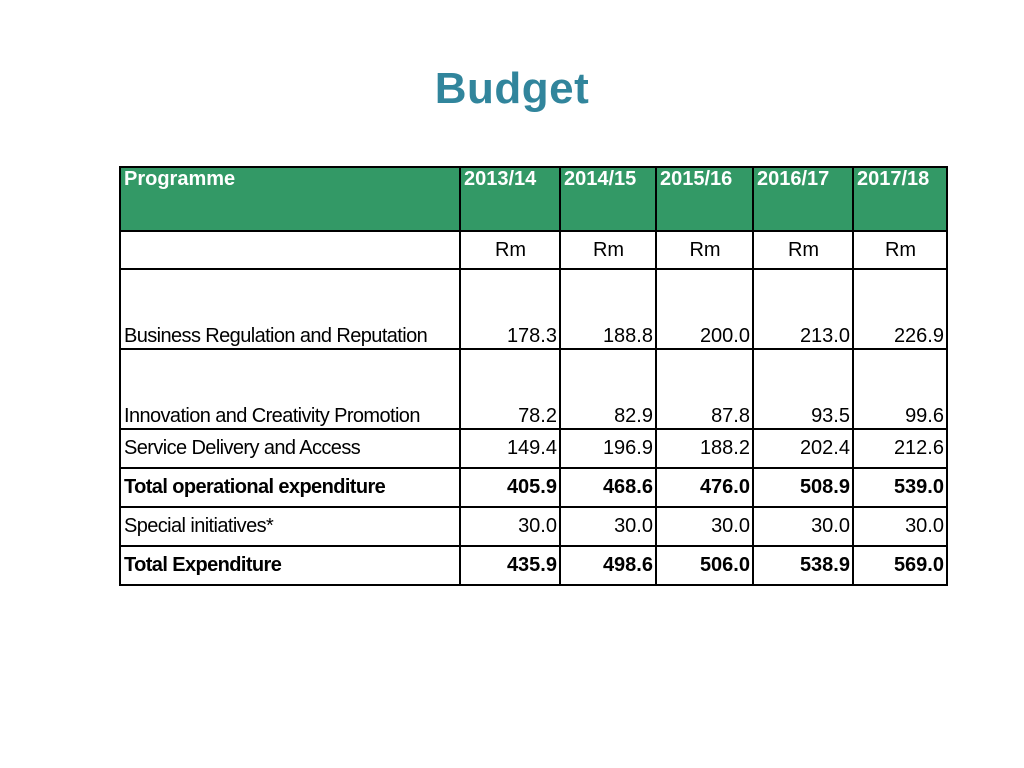  I want to click on value-cell: 82.9, so click(608, 389).